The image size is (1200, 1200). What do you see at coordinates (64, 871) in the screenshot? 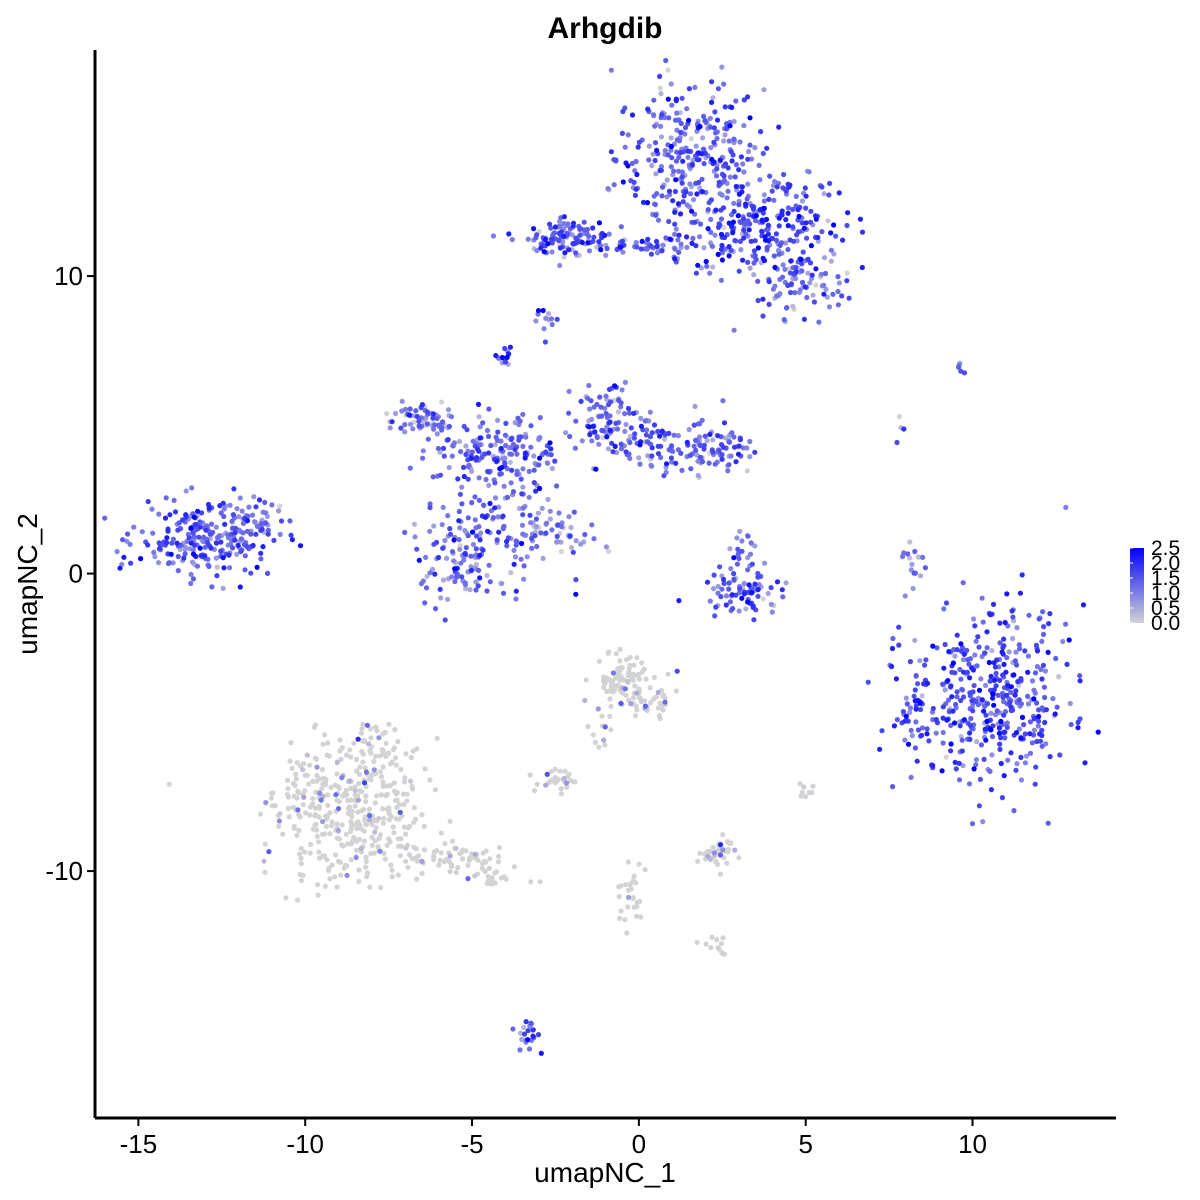
I see `y-tick-label: -10` at bounding box center [64, 871].